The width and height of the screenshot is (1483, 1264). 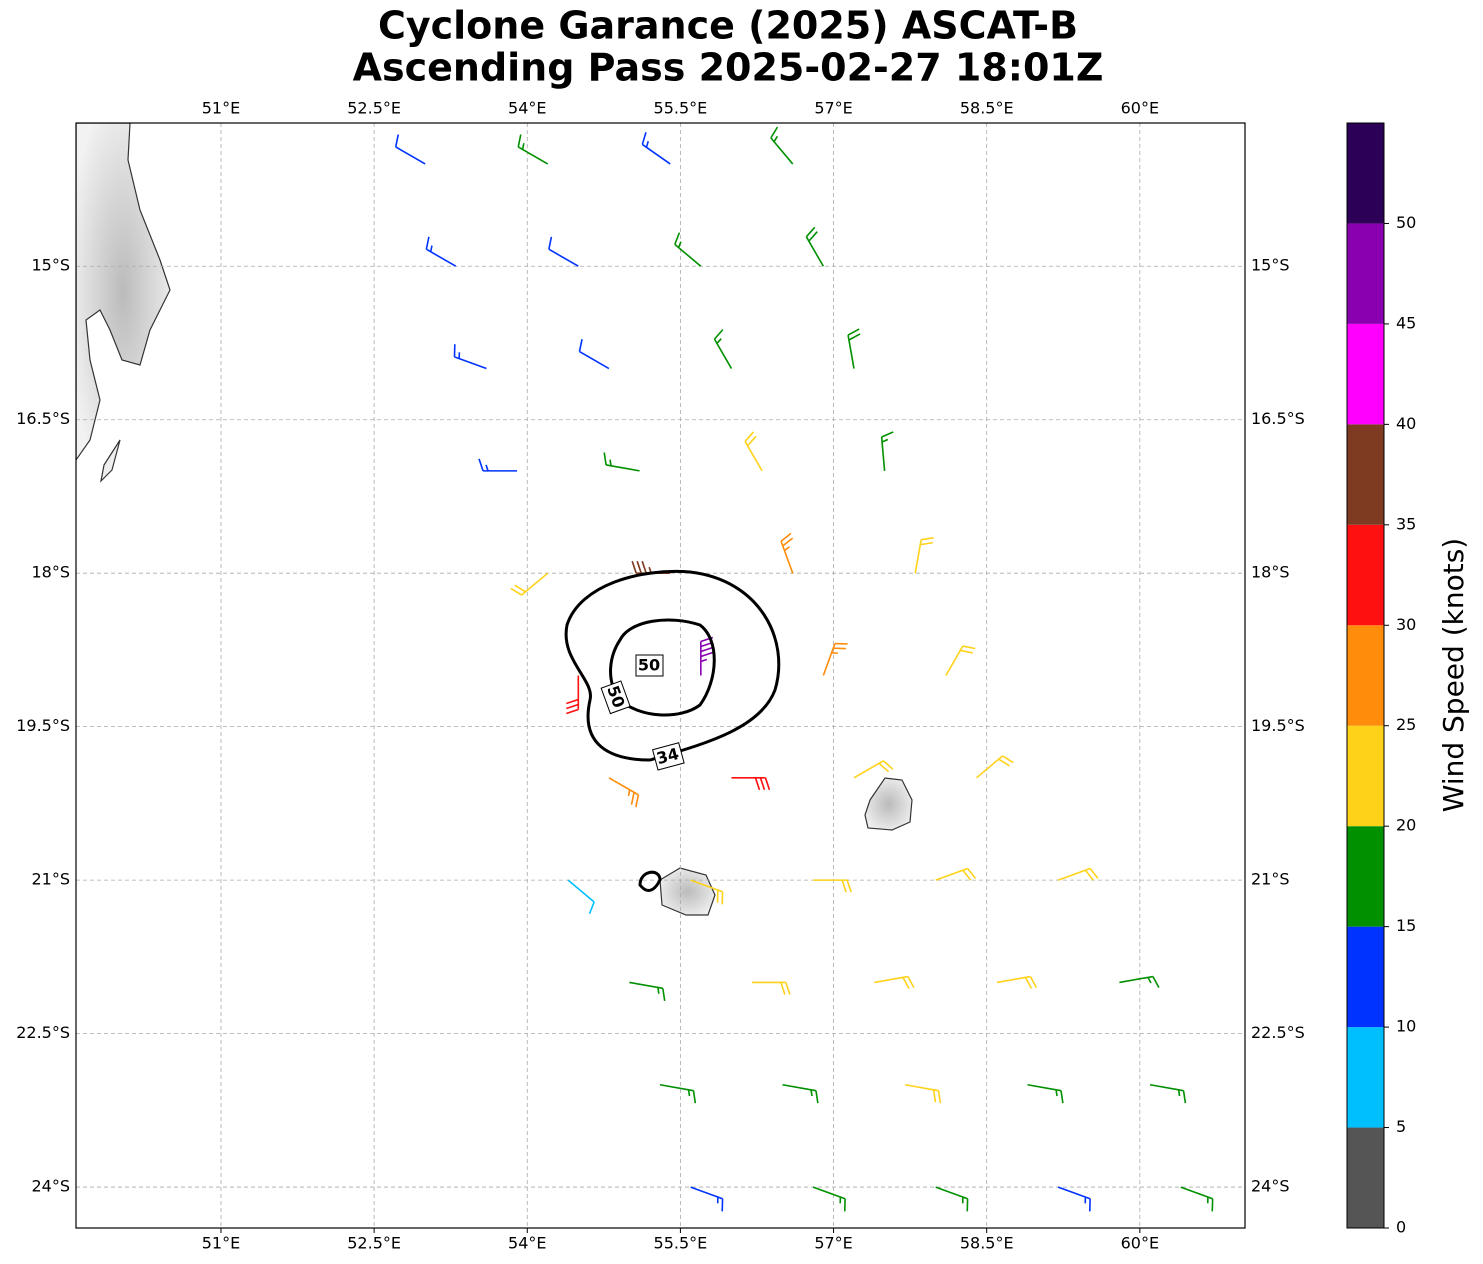 I want to click on x-tick-label: 52.5°E, so click(x=374, y=1243).